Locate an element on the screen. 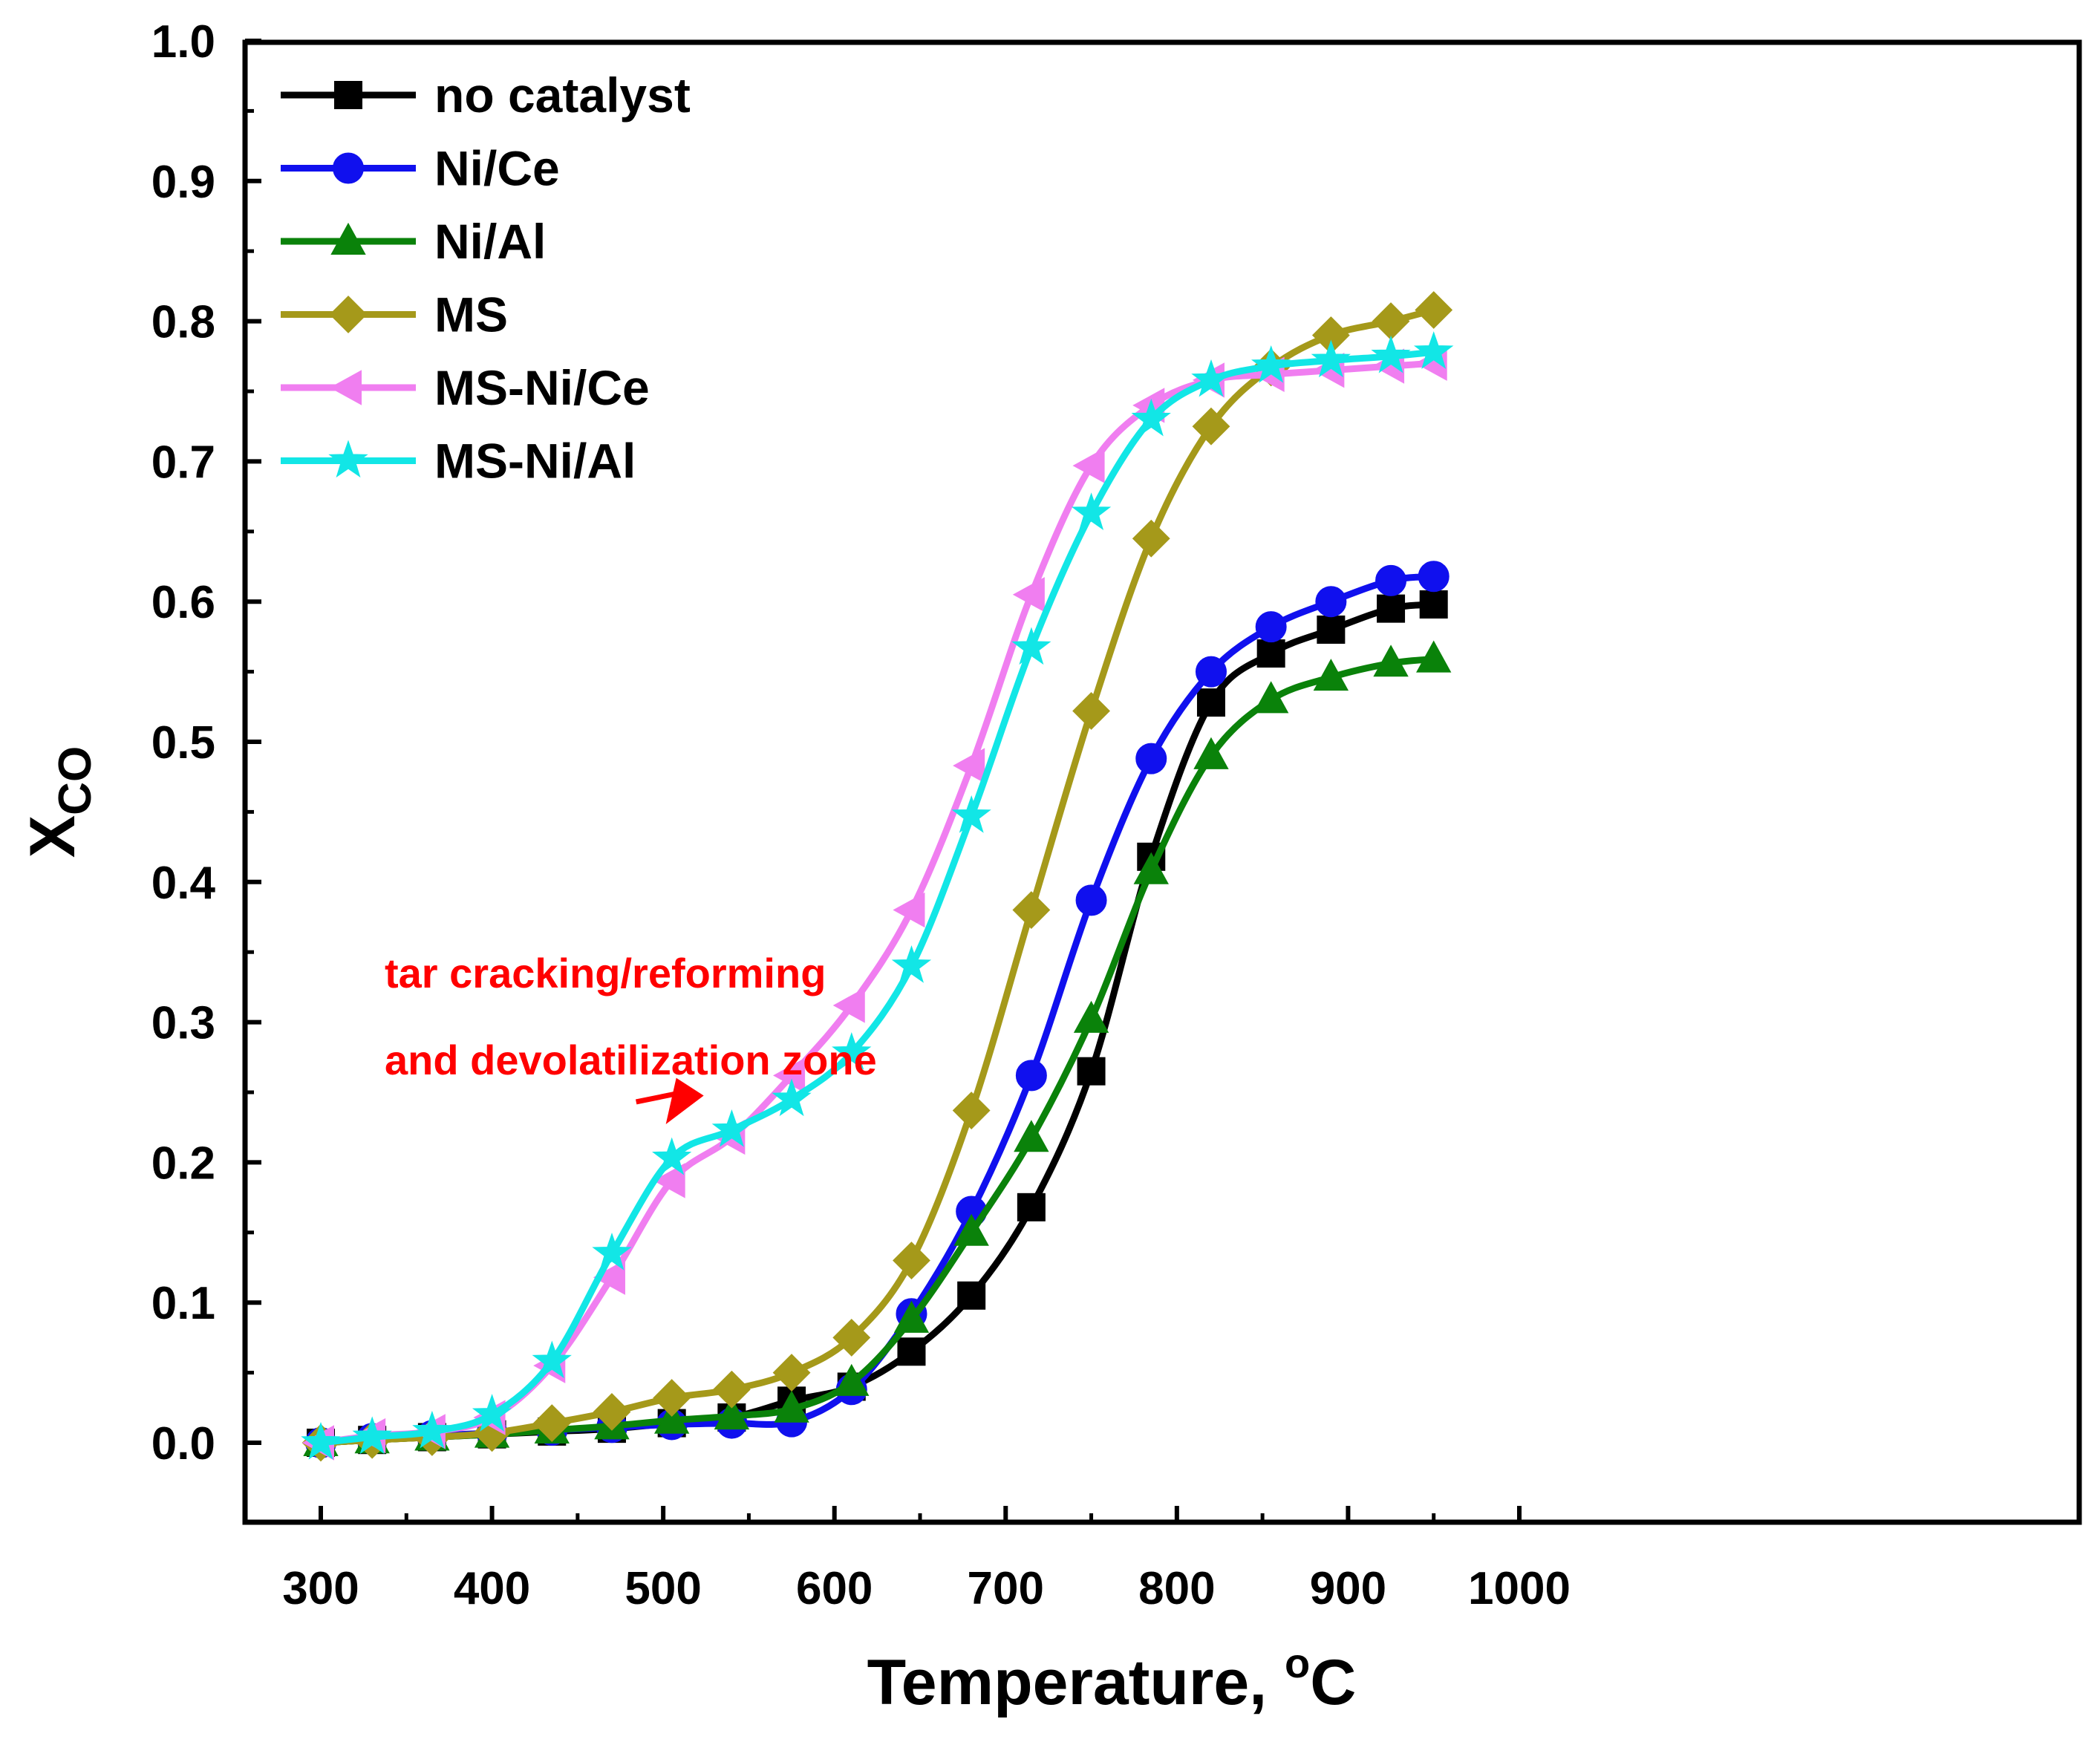  annotation-line-2: and devolatilization zone is located at coordinates (631, 1060).